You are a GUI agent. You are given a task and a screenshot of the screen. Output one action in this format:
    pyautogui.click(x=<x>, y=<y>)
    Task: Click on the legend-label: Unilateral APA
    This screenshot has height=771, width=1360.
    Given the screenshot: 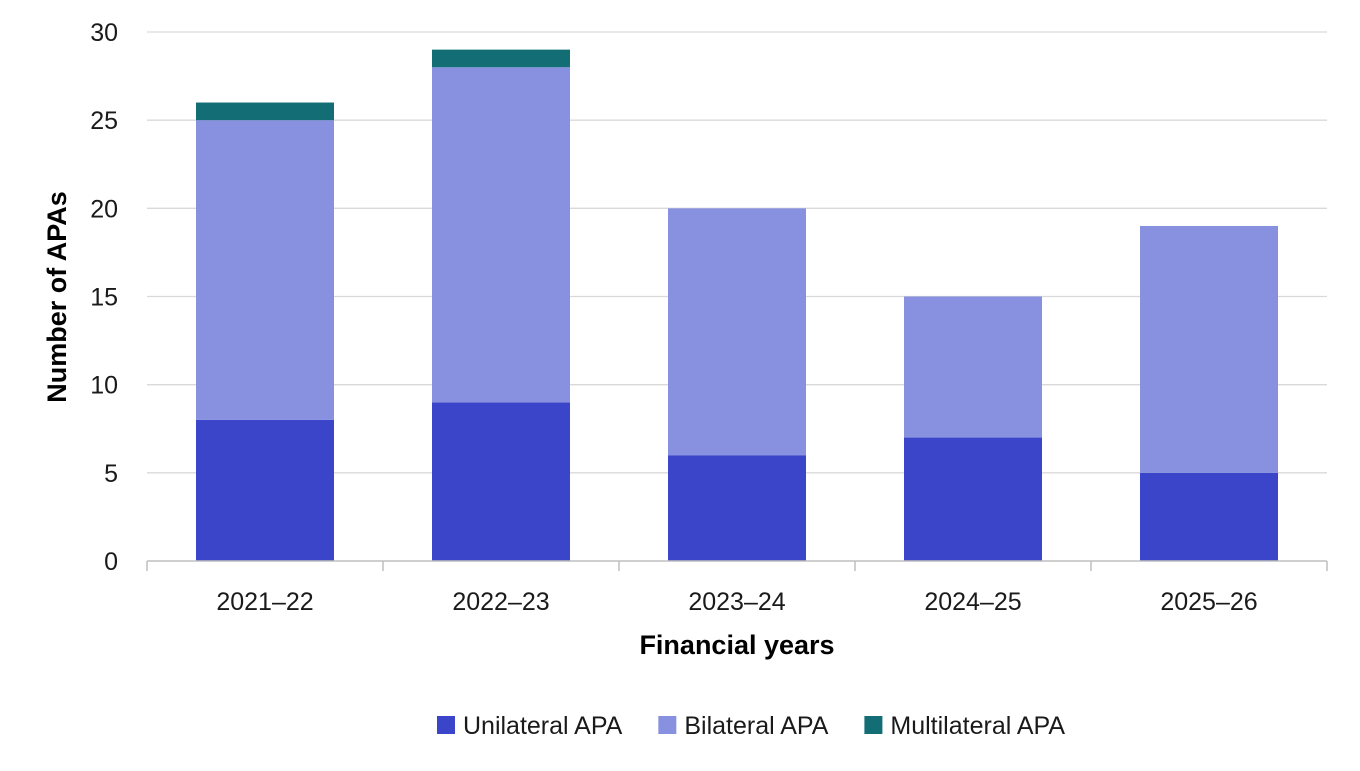 What is the action you would take?
    pyautogui.click(x=543, y=726)
    